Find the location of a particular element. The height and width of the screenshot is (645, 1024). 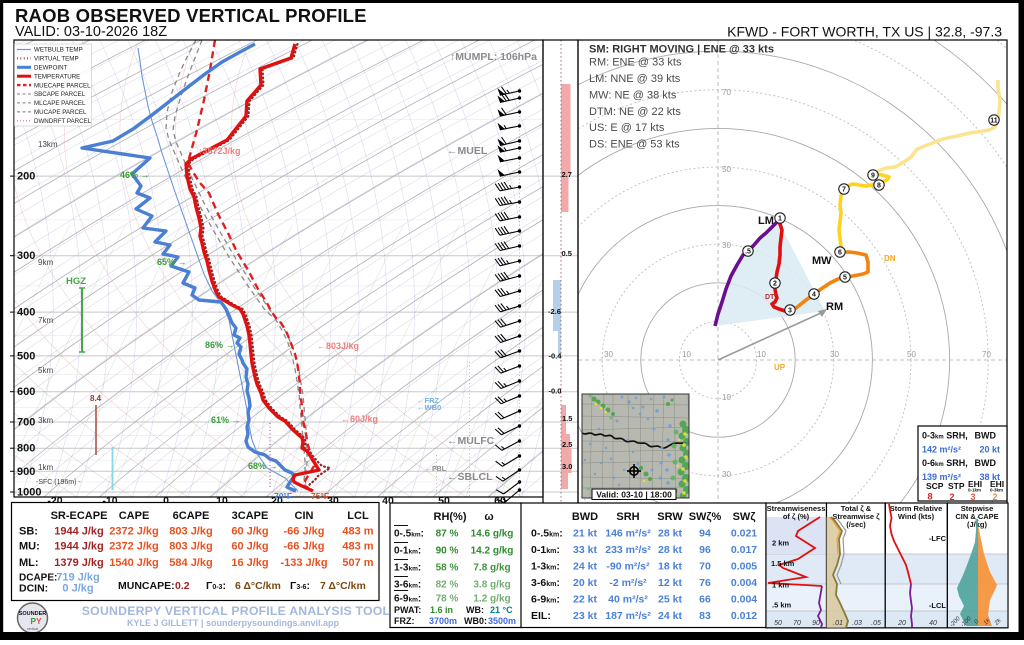

svg-text: 33 kt is located at coordinates (585, 550).